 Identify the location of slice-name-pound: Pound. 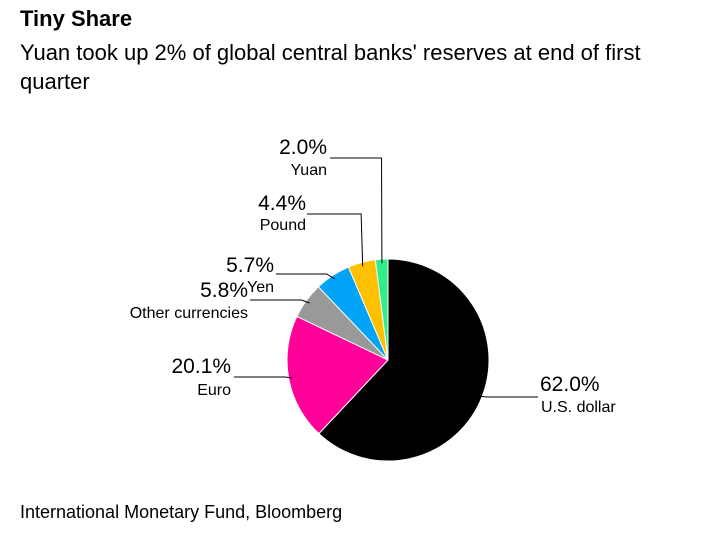
(283, 225).